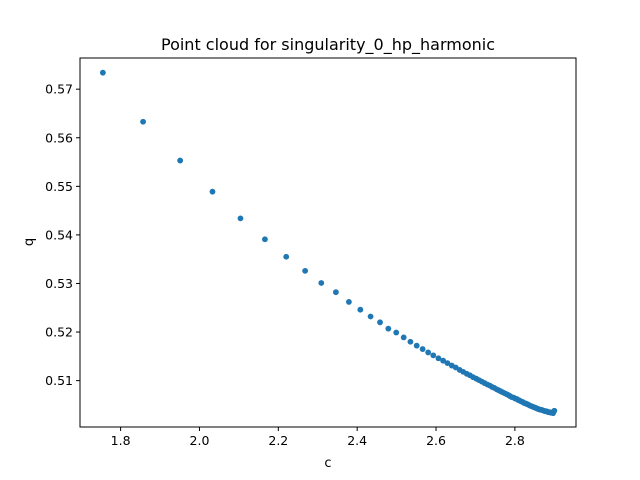 The height and width of the screenshot is (480, 640). What do you see at coordinates (59, 332) in the screenshot?
I see `y-tick-label: 0.52` at bounding box center [59, 332].